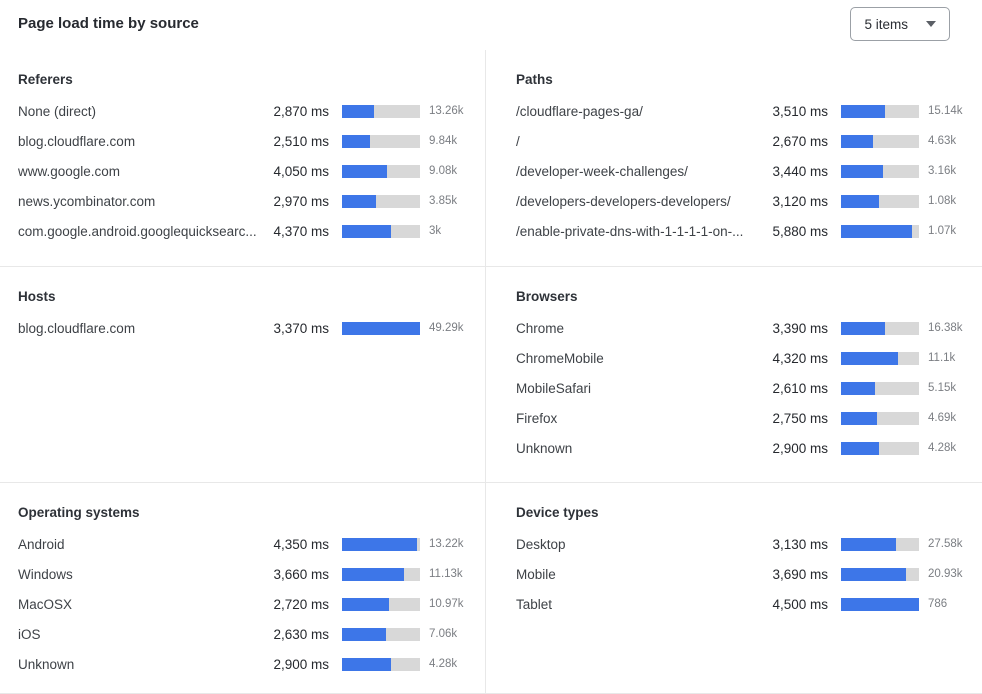  What do you see at coordinates (554, 388) in the screenshot?
I see `row-label: MobileSafari` at bounding box center [554, 388].